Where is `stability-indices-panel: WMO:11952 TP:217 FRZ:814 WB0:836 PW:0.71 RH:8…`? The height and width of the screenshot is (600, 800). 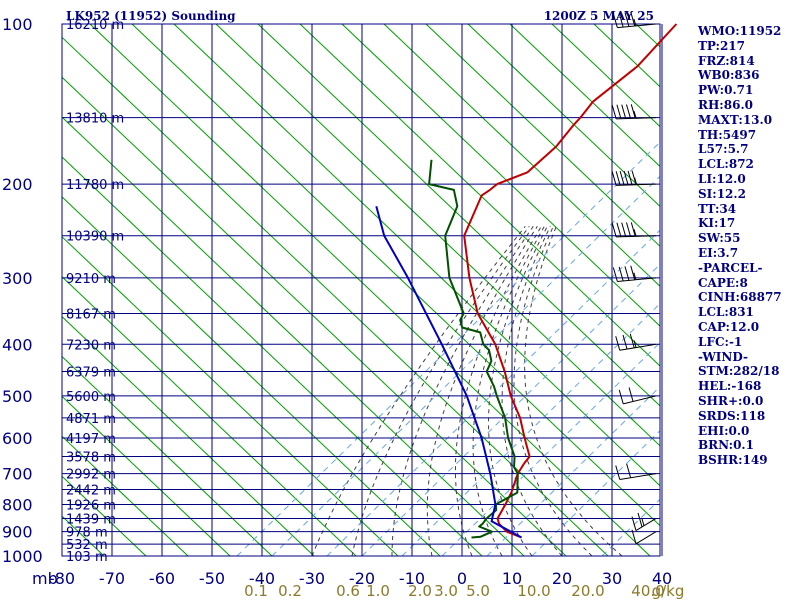 stability-indices-panel: WMO:11952 TP:217 FRZ:814 WB0:836 PW:0.71 RH:8… is located at coordinates (748, 246).